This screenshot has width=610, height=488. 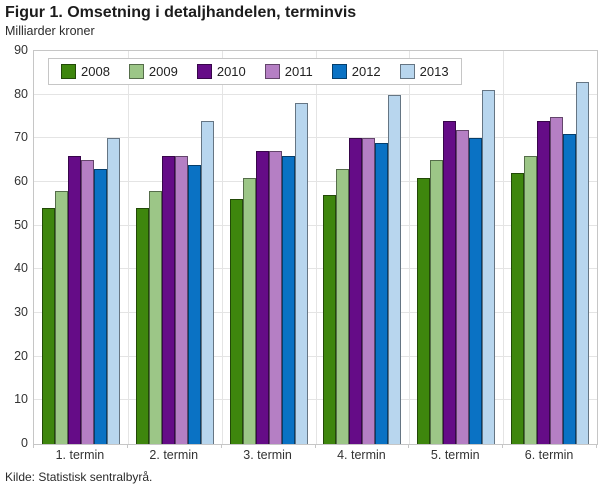 I want to click on legend-label-2011: 2011, so click(x=298, y=71).